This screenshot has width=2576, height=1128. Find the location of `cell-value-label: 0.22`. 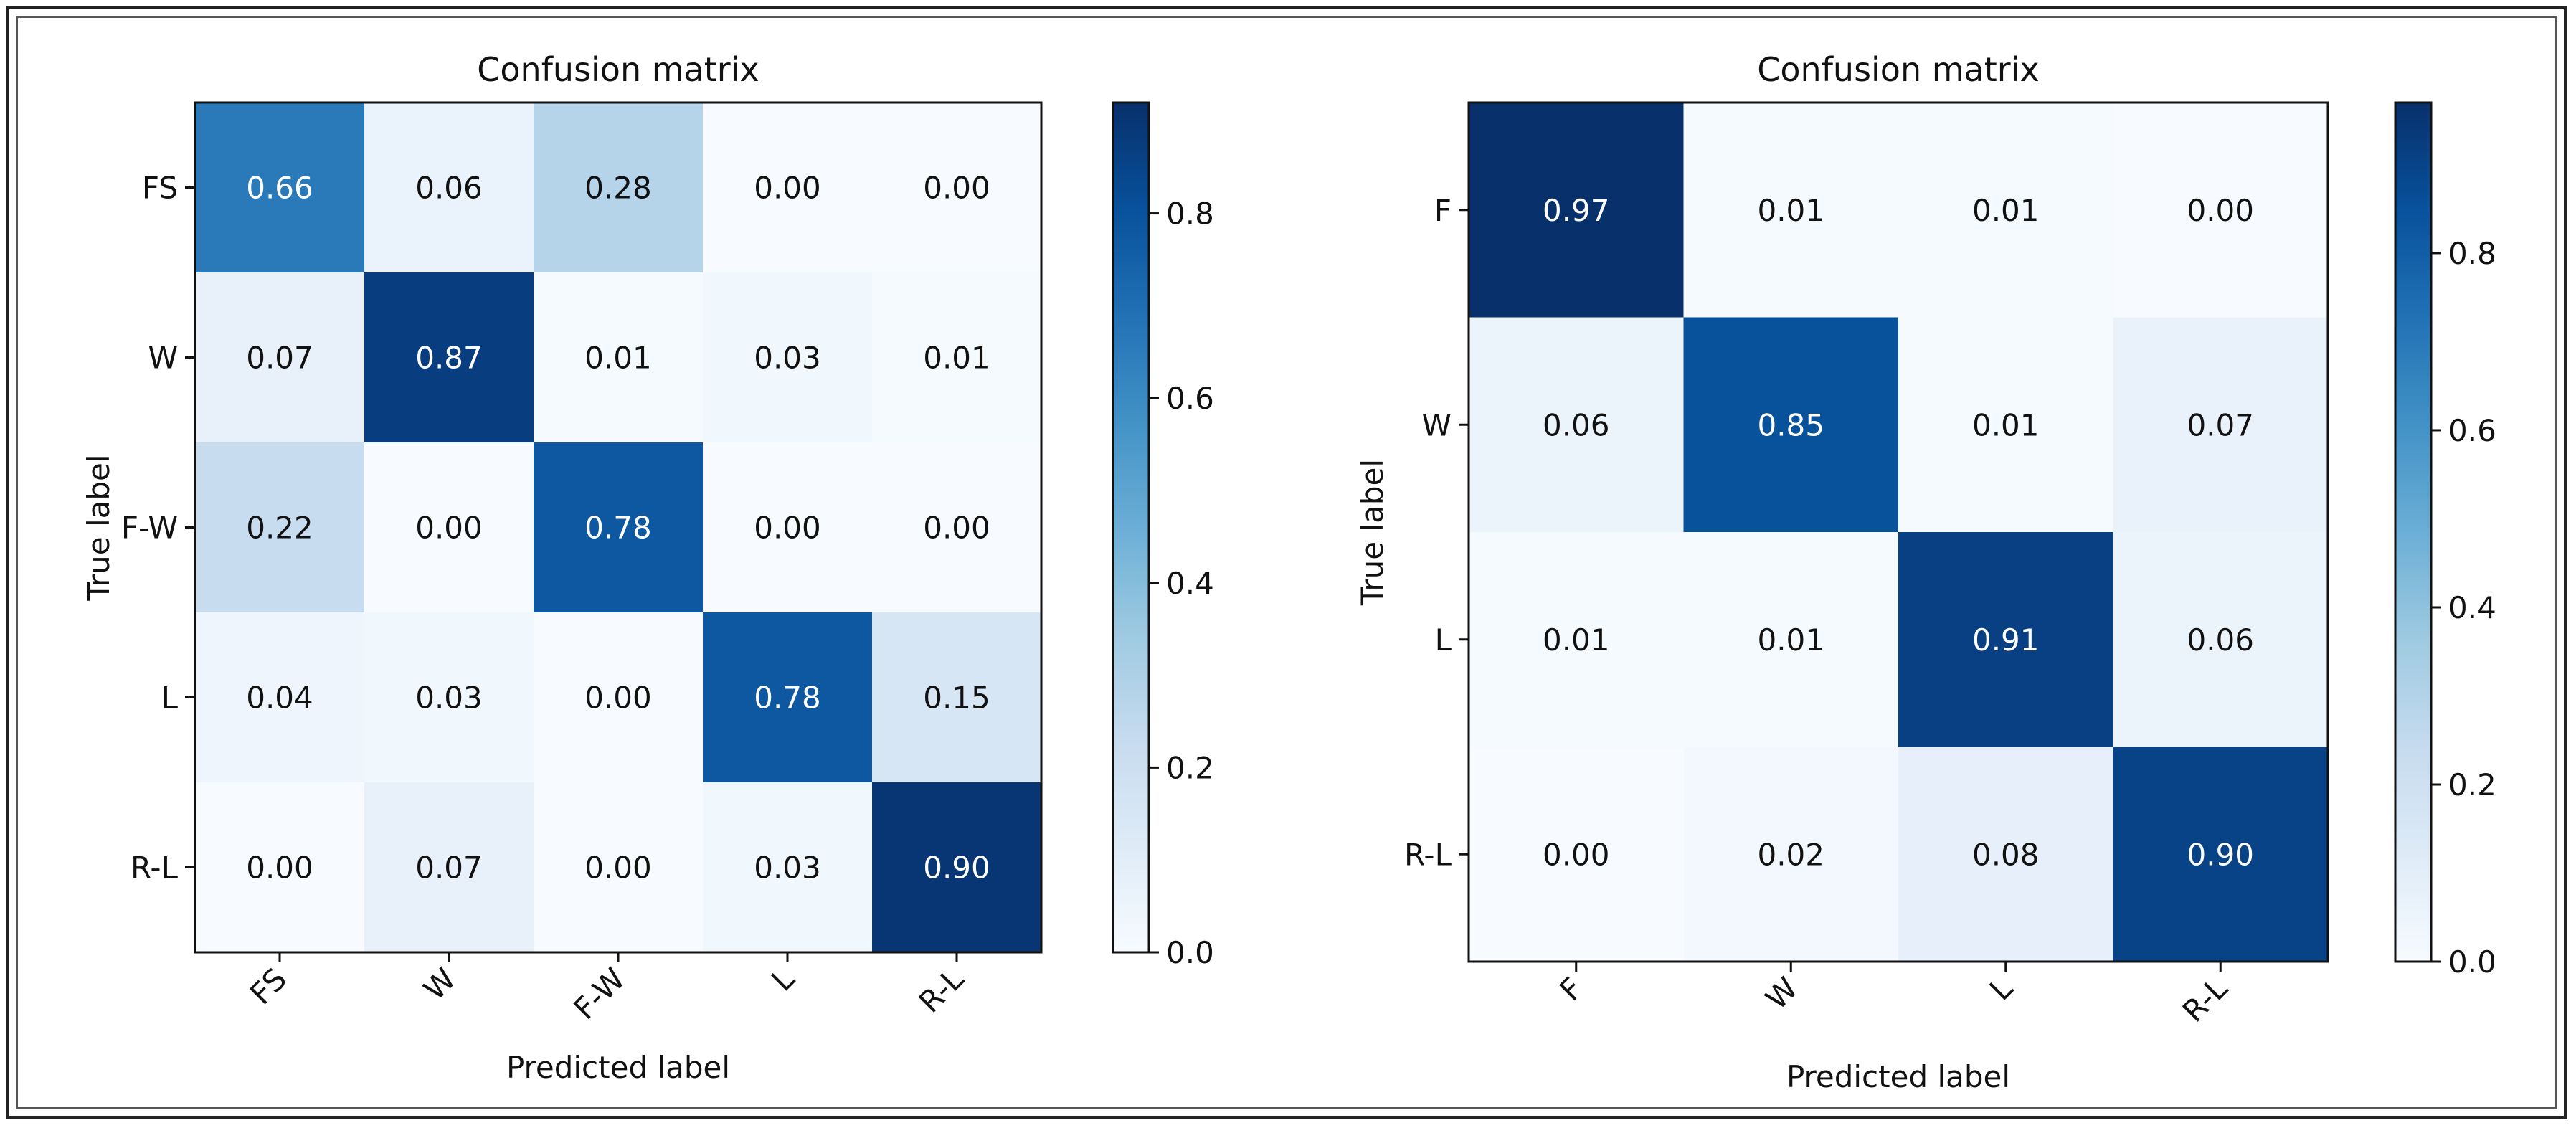

cell-value-label: 0.22 is located at coordinates (279, 528).